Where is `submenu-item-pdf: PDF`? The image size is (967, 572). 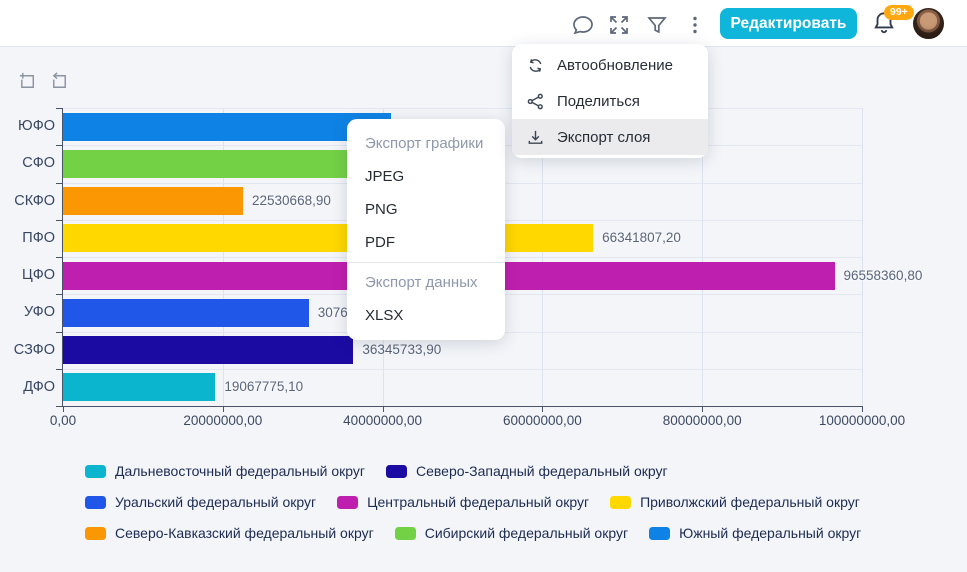 submenu-item-pdf: PDF is located at coordinates (380, 242).